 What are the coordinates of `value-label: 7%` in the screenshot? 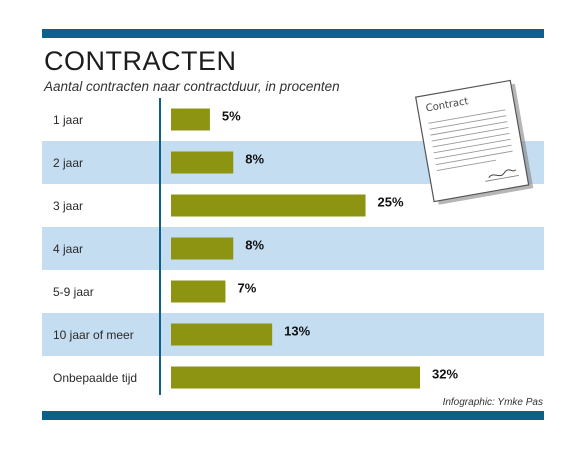 It's located at (246, 288).